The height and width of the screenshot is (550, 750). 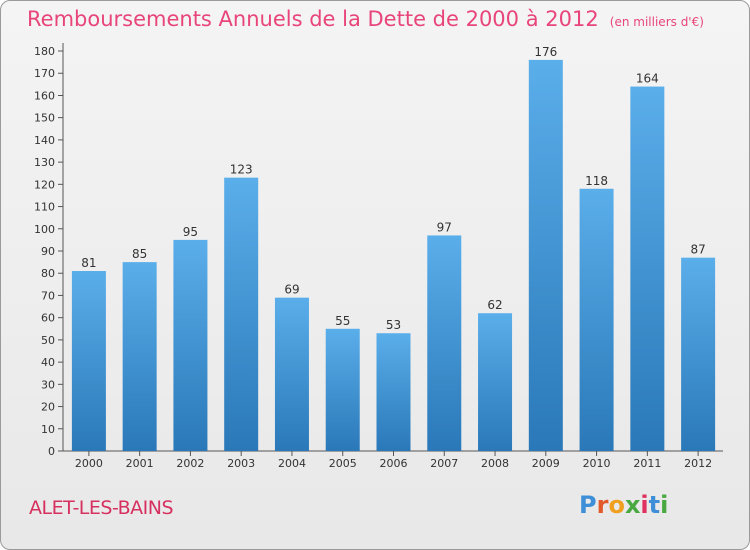 What do you see at coordinates (44, 140) in the screenshot?
I see `y-tick-label: 140` at bounding box center [44, 140].